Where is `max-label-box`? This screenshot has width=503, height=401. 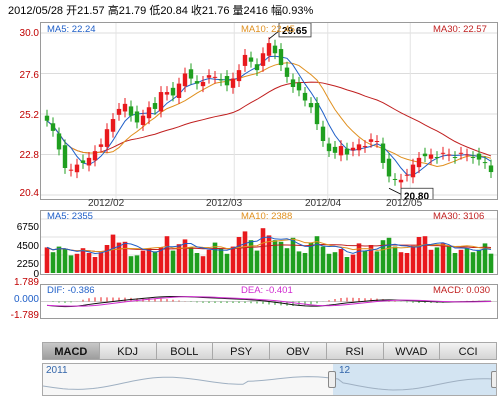
max-label-box is located at coordinates (295, 30).